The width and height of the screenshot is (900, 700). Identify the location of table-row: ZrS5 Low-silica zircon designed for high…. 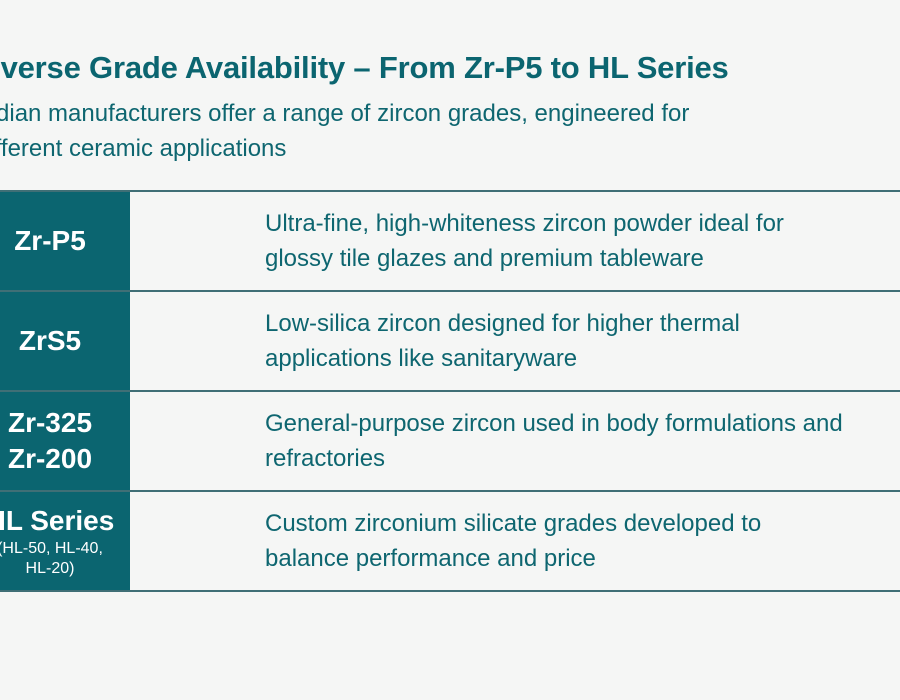
(450, 340).